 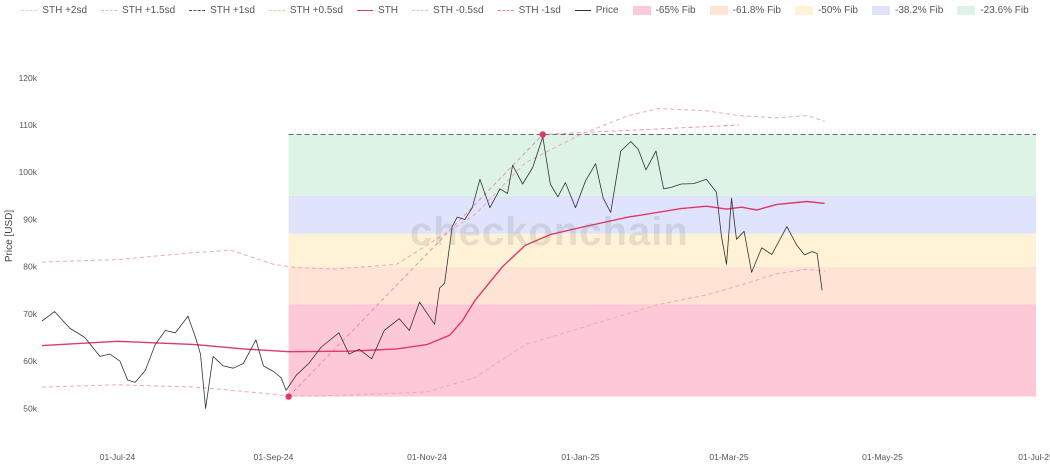 What do you see at coordinates (756, 10) in the screenshot?
I see `legend-label: -61.8% Fib` at bounding box center [756, 10].